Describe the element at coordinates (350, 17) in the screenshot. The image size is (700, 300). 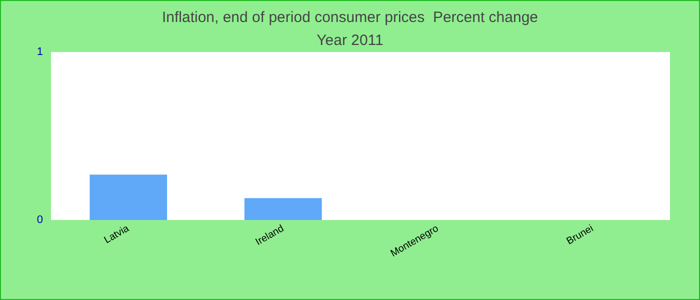
I see `chart-title: Inflation, end of period consumer prices Percent change` at that location.